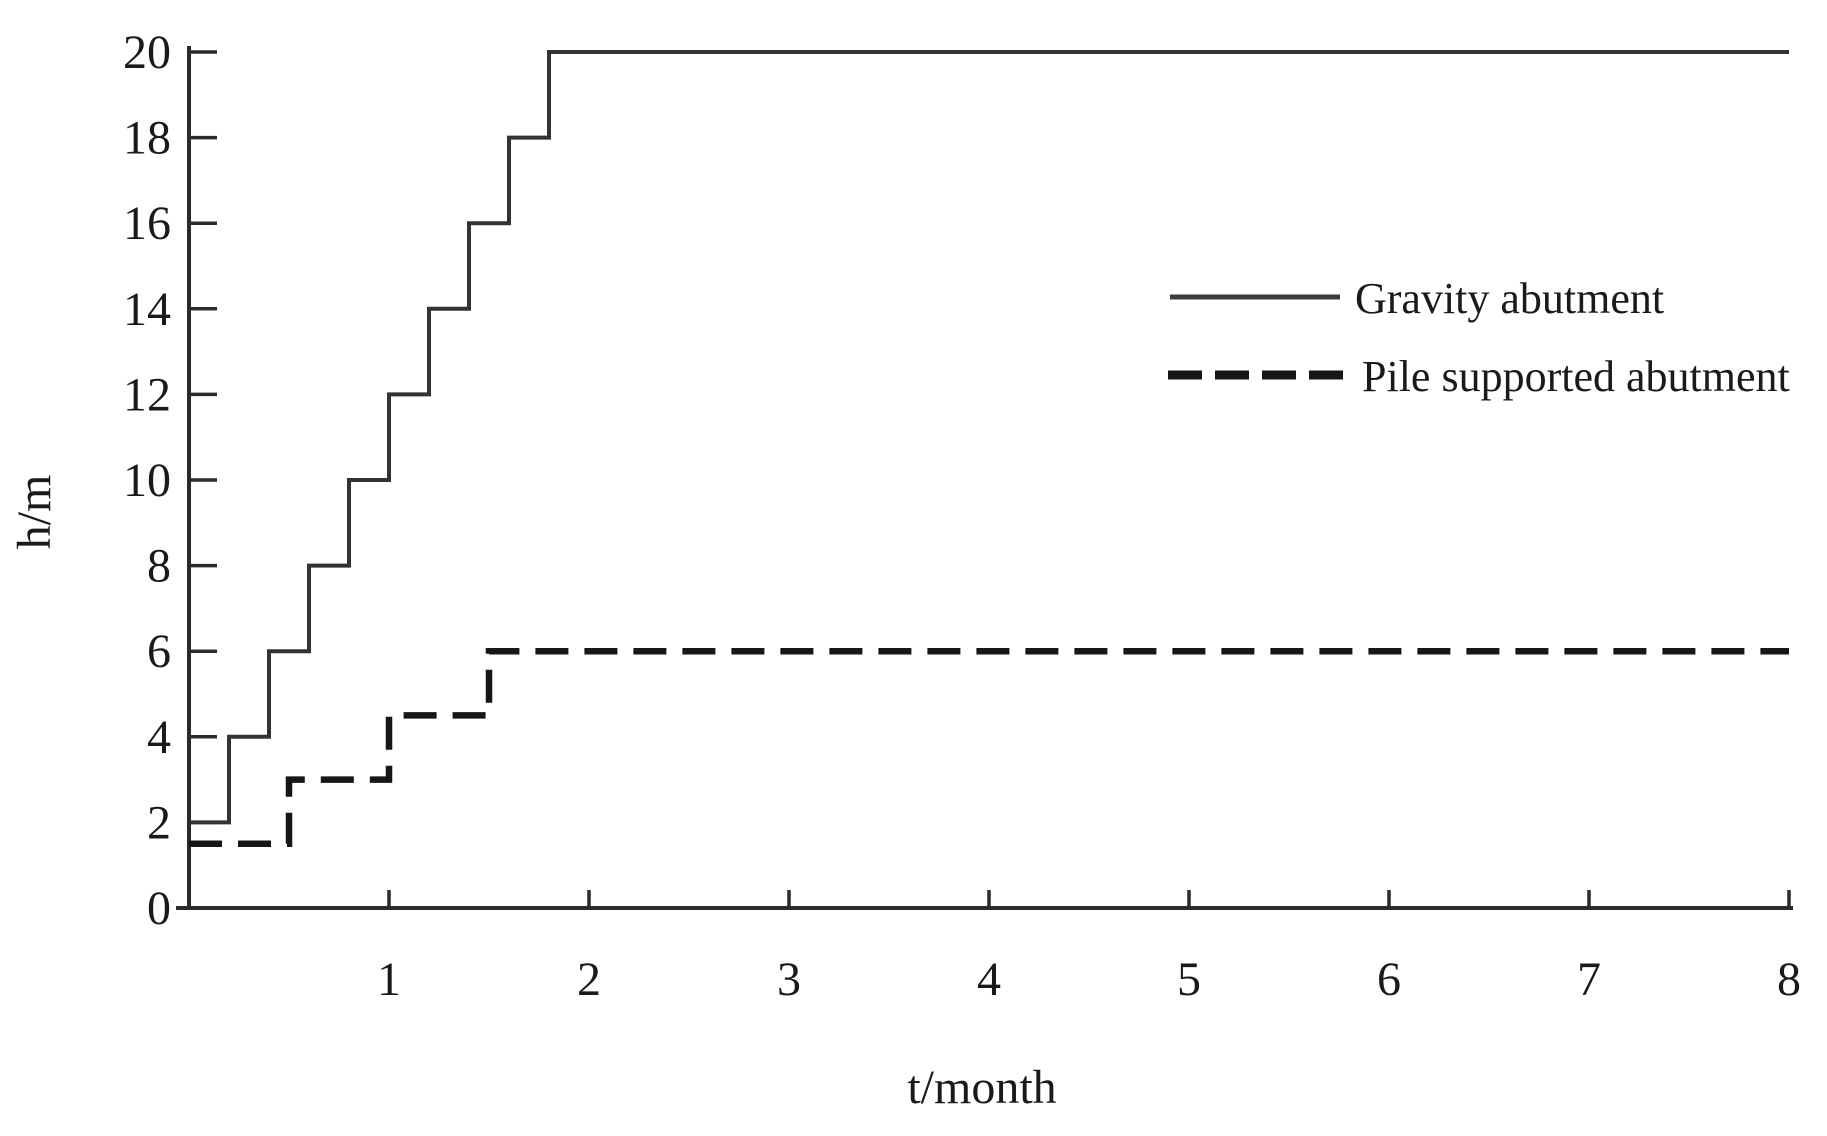  I want to click on y-axis-ticks, so click(203, 437).